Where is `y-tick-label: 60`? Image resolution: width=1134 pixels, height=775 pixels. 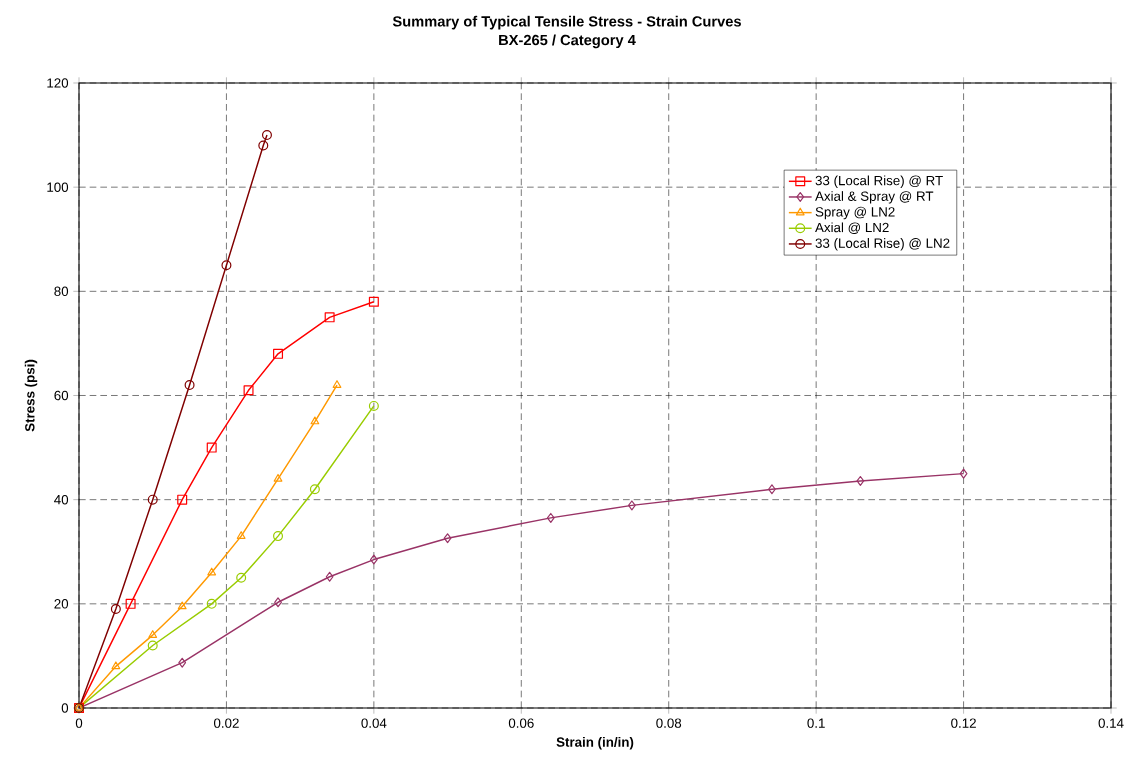
y-tick-label: 60 is located at coordinates (61, 395).